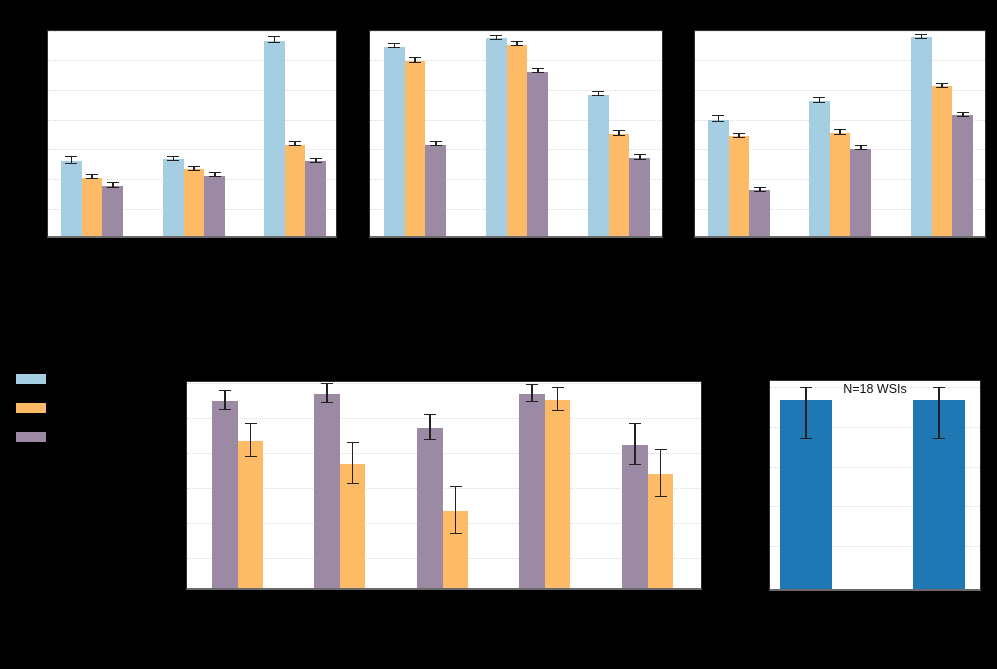 Image resolution: width=997 pixels, height=669 pixels. I want to click on legend, so click(76, 414).